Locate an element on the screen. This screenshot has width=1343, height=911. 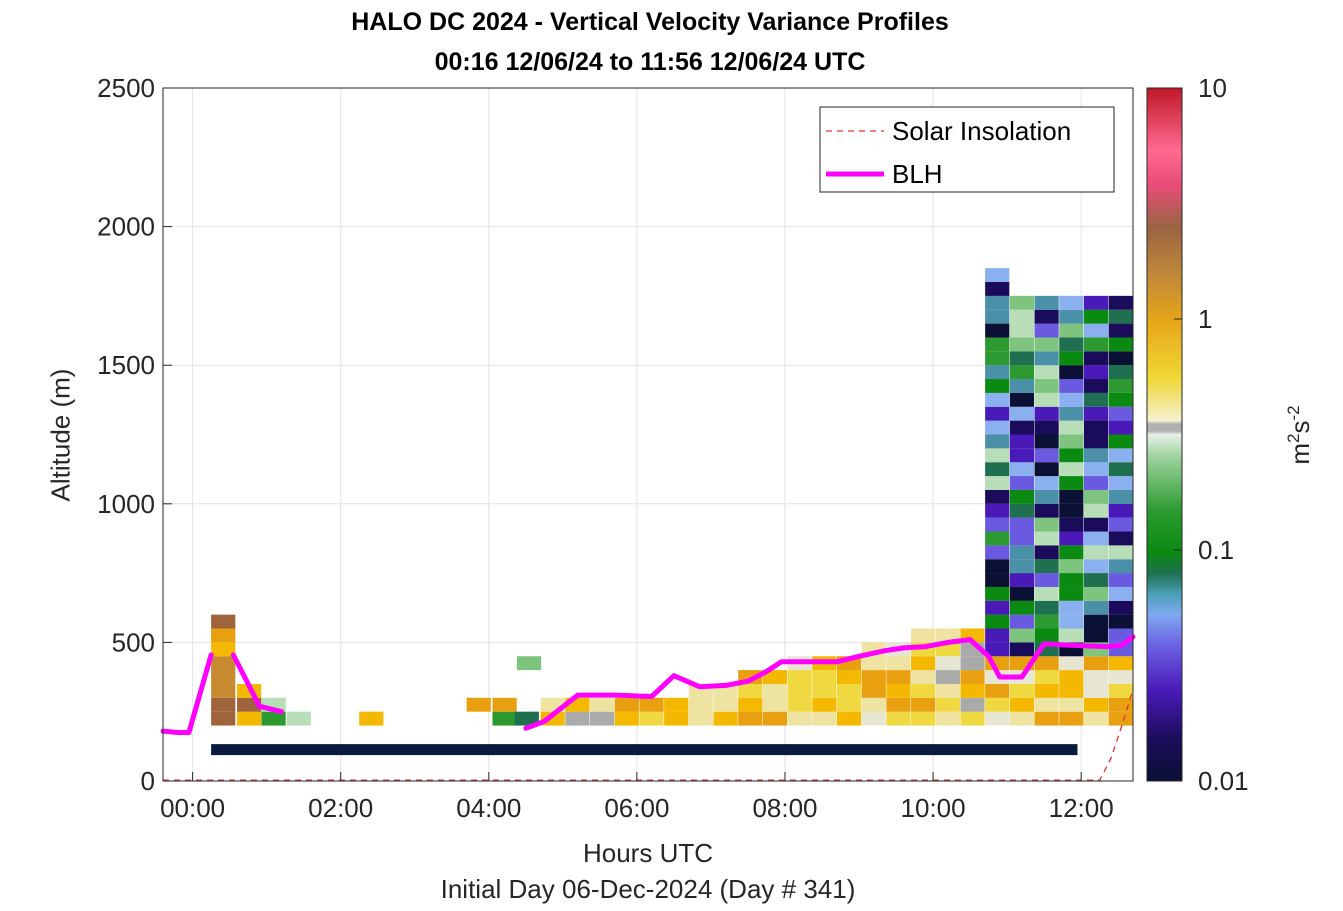
solar-insolation-line is located at coordinates (648, 735).